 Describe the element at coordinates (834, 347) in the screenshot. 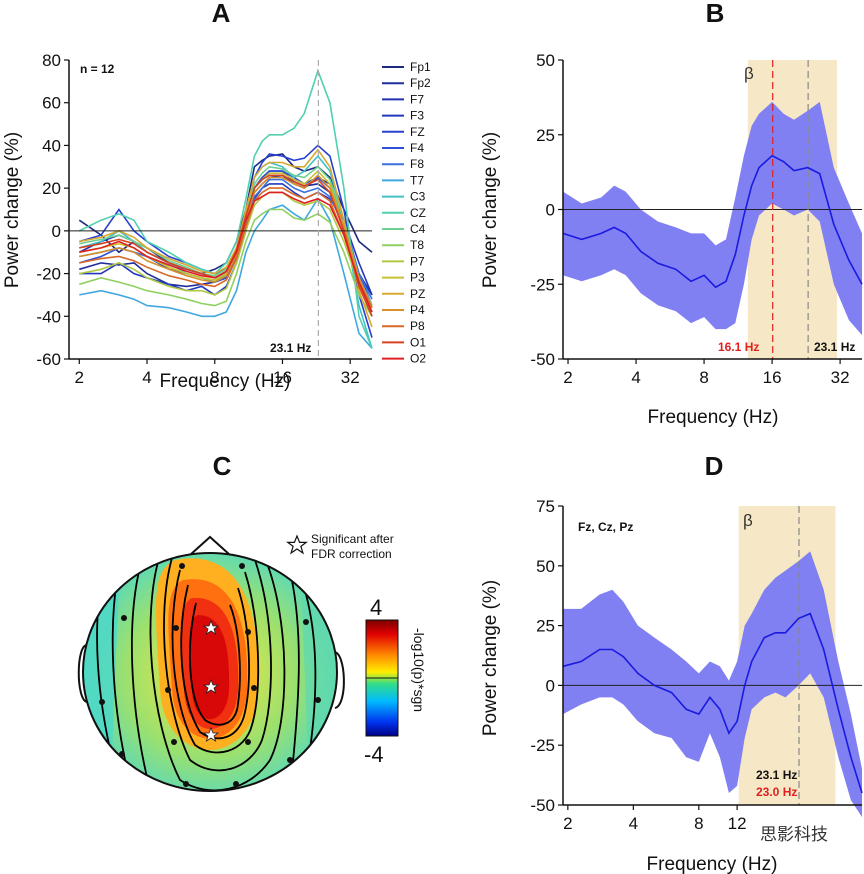

I see `panel-b-black-annotation: 23.1 Hz` at that location.